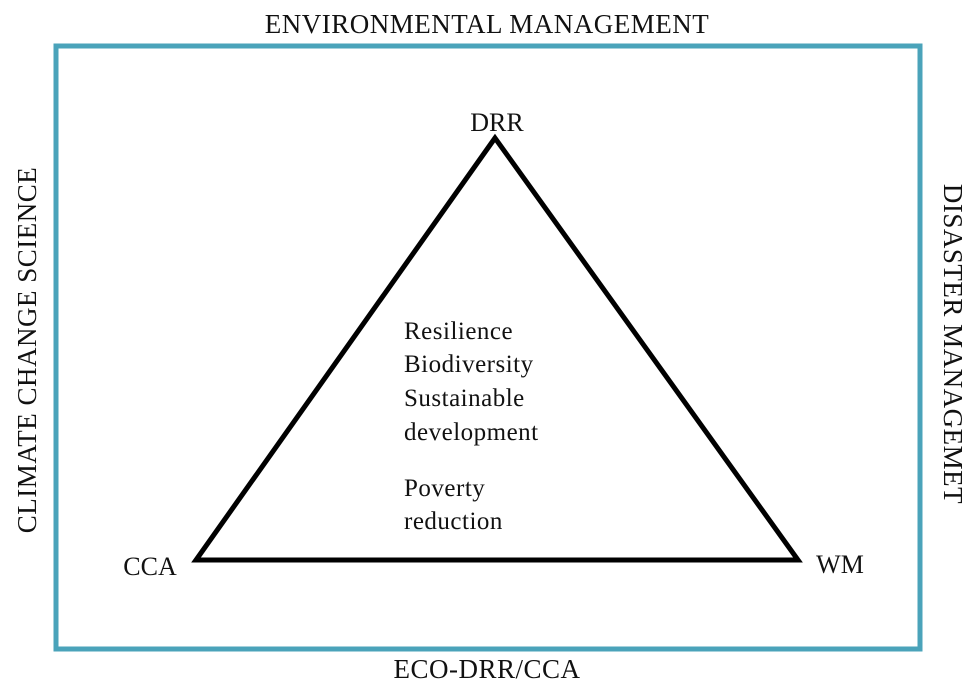 Image resolution: width=965 pixels, height=686 pixels. Describe the element at coordinates (453, 521) in the screenshot. I see `center-text: reduction` at that location.